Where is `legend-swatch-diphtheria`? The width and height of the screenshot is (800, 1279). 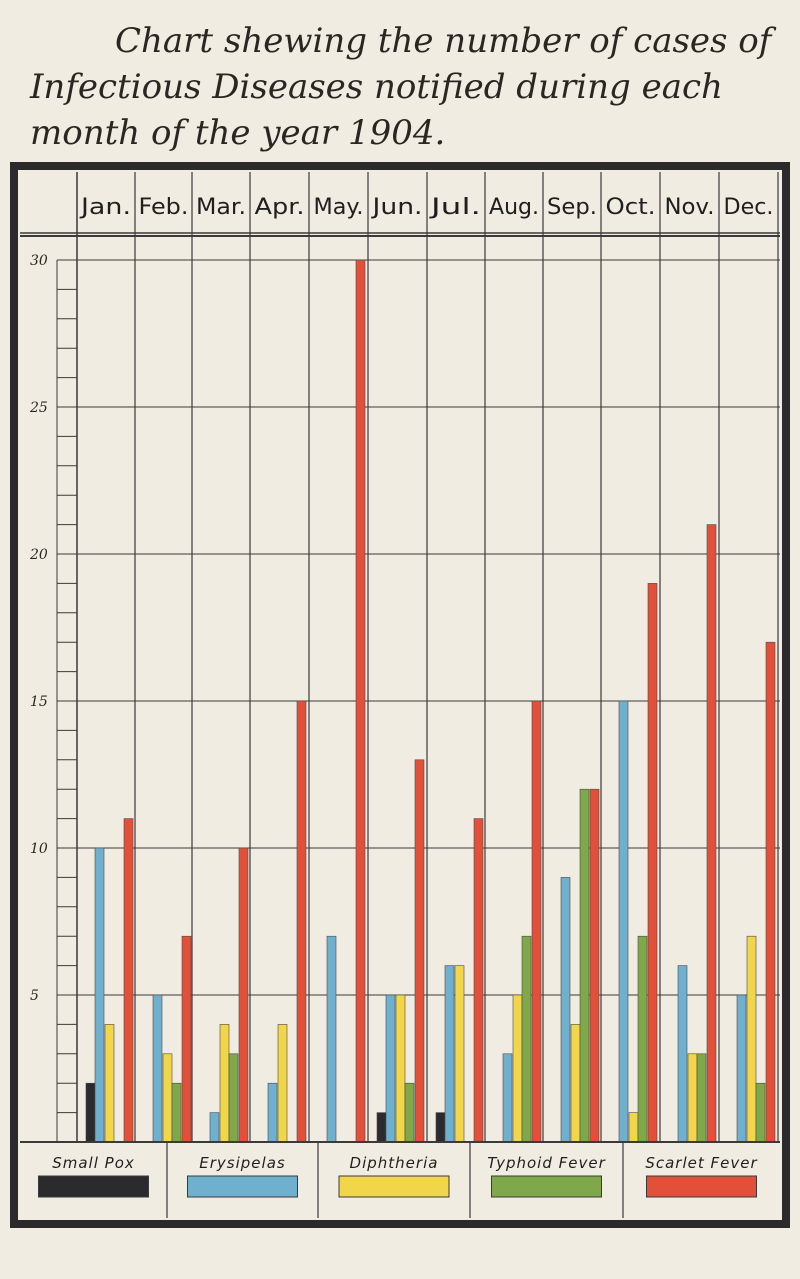
legend-swatch-diphtheria is located at coordinates (394, 1186).